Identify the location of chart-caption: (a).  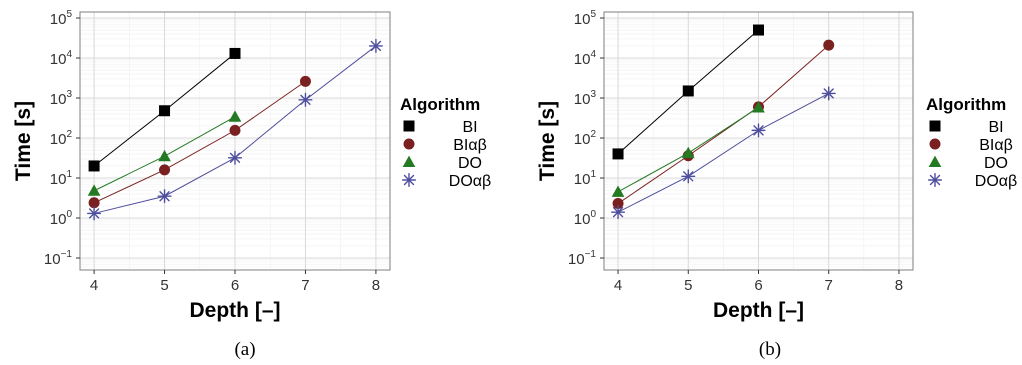
(244, 349).